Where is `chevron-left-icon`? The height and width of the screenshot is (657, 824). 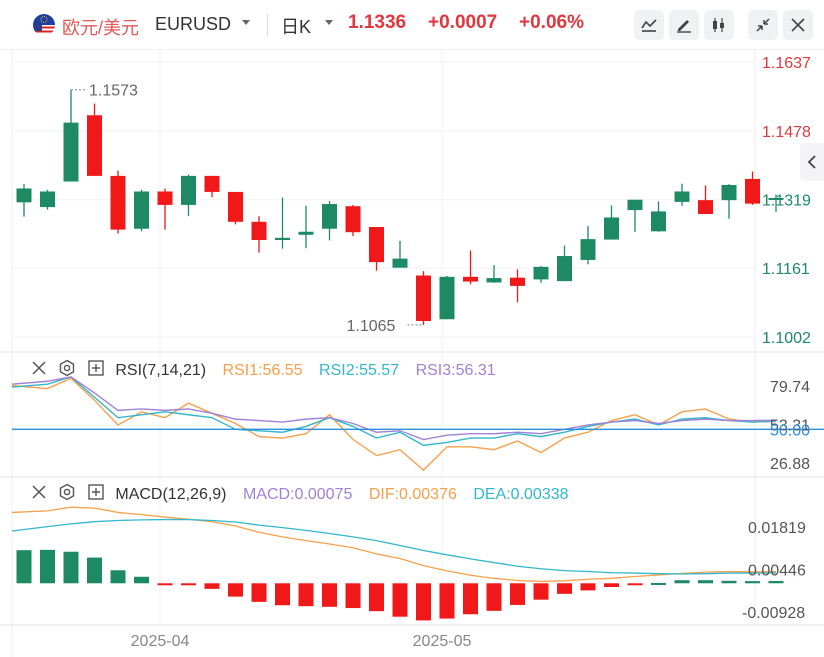 chevron-left-icon is located at coordinates (811, 162).